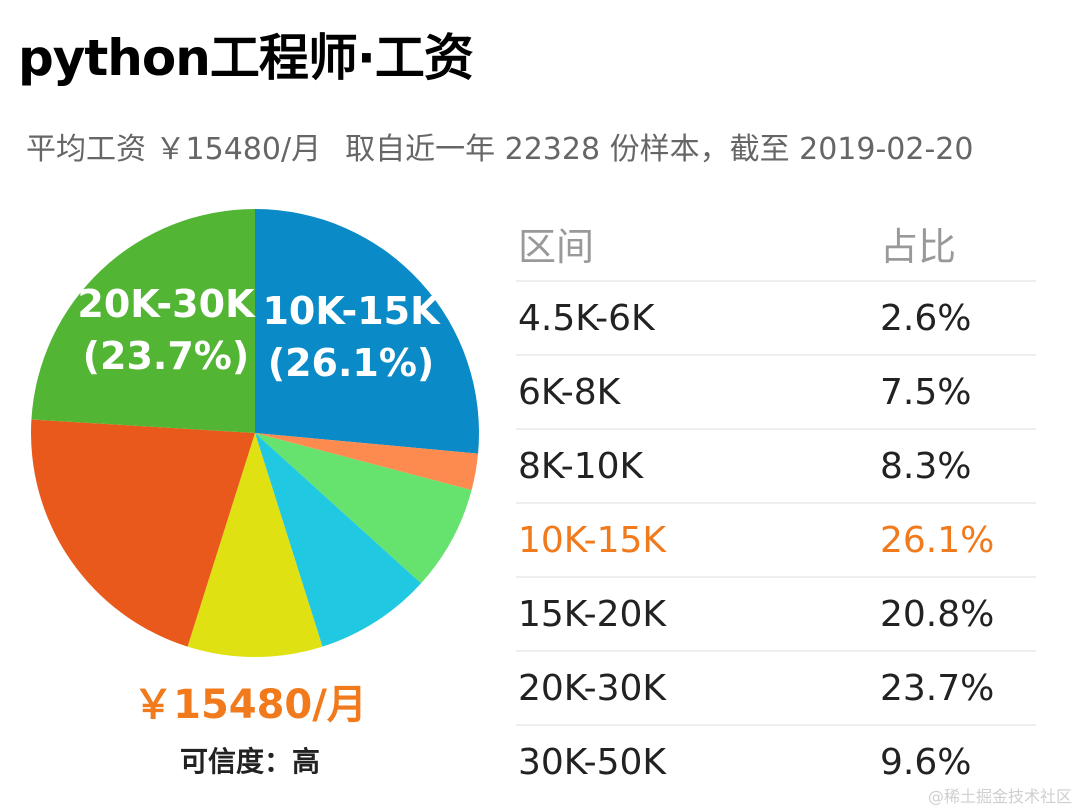  Describe the element at coordinates (250, 705) in the screenshot. I see `average-salary-value: ￥15480/月` at that location.